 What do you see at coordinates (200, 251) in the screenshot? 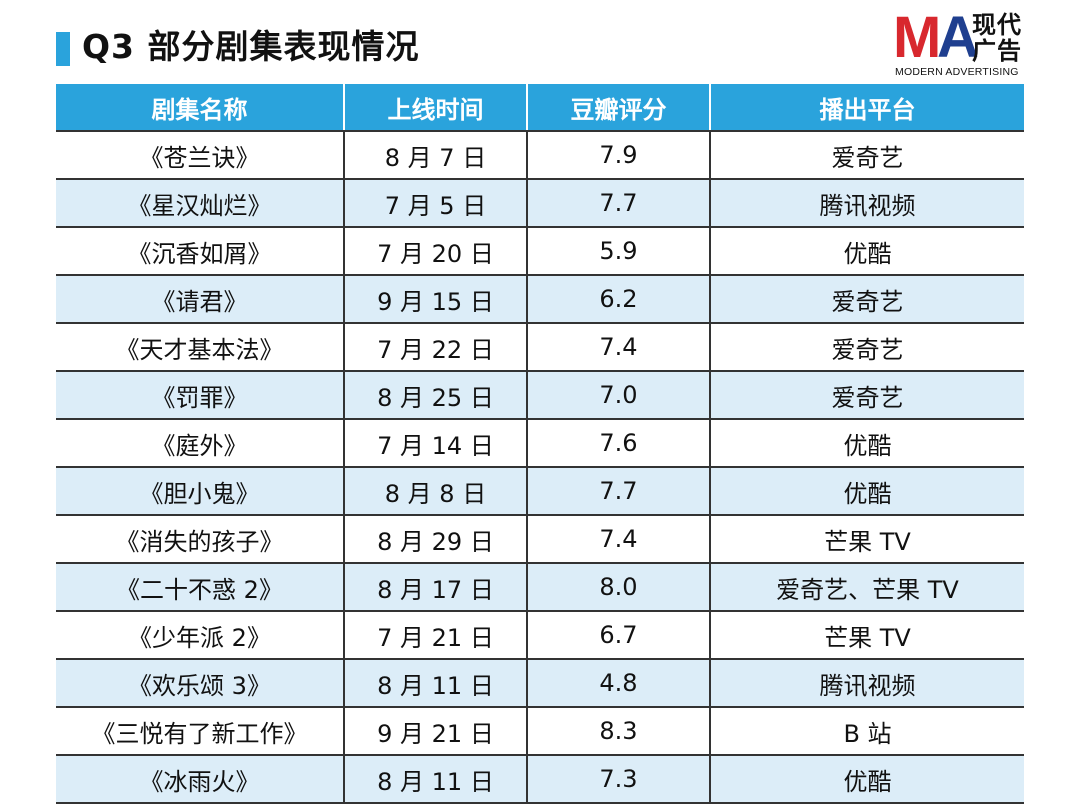
I see `drama-name-cell: 《沉香如屑》` at bounding box center [200, 251].